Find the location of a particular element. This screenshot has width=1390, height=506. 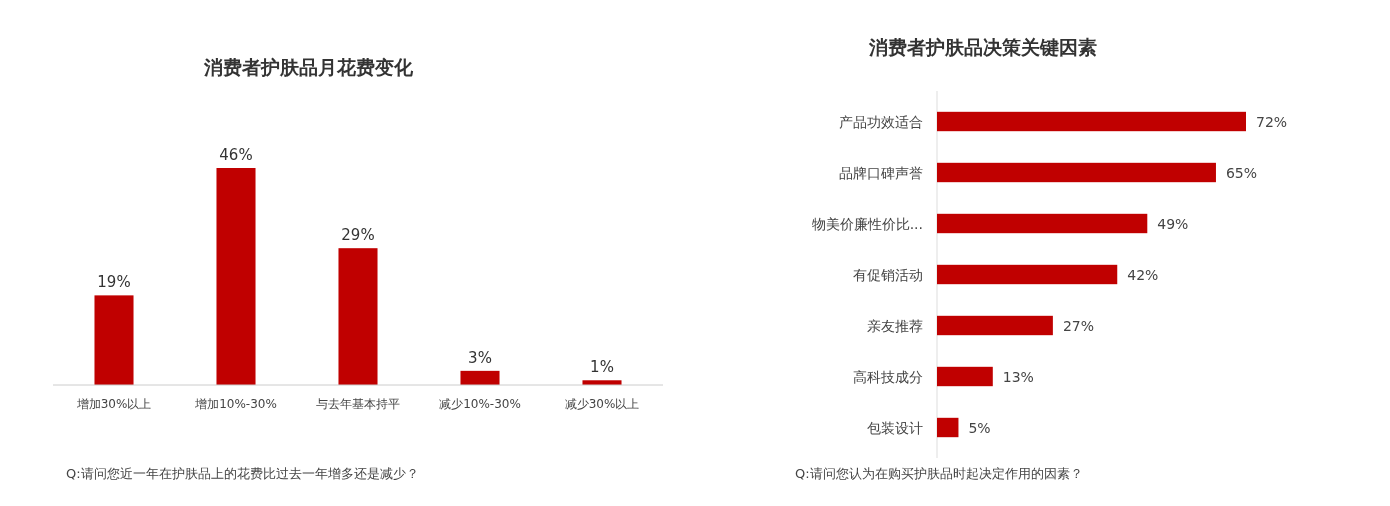

data-label: 42% is located at coordinates (1143, 274).